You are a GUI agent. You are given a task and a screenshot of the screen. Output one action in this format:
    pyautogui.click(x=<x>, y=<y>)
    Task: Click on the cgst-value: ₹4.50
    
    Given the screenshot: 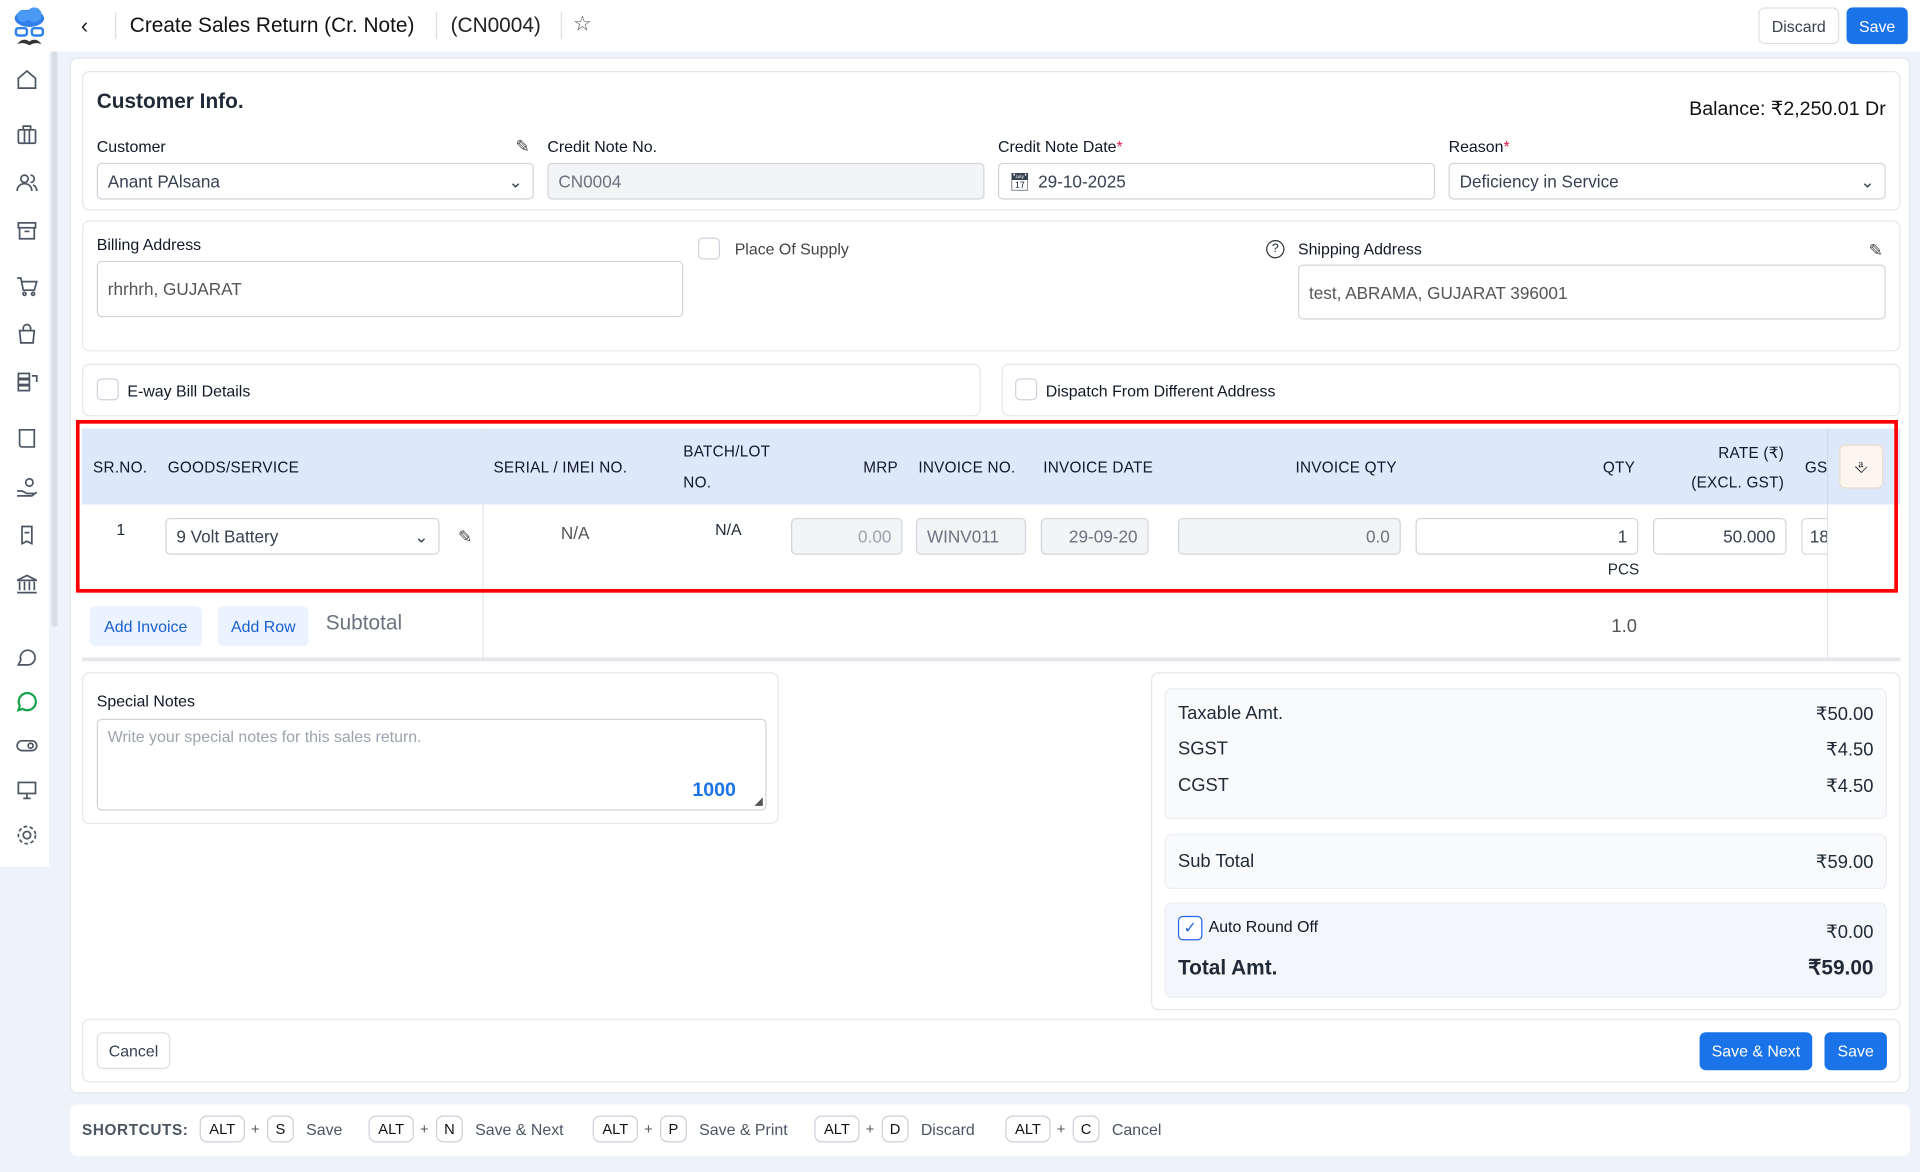 What is the action you would take?
    pyautogui.click(x=1850, y=787)
    